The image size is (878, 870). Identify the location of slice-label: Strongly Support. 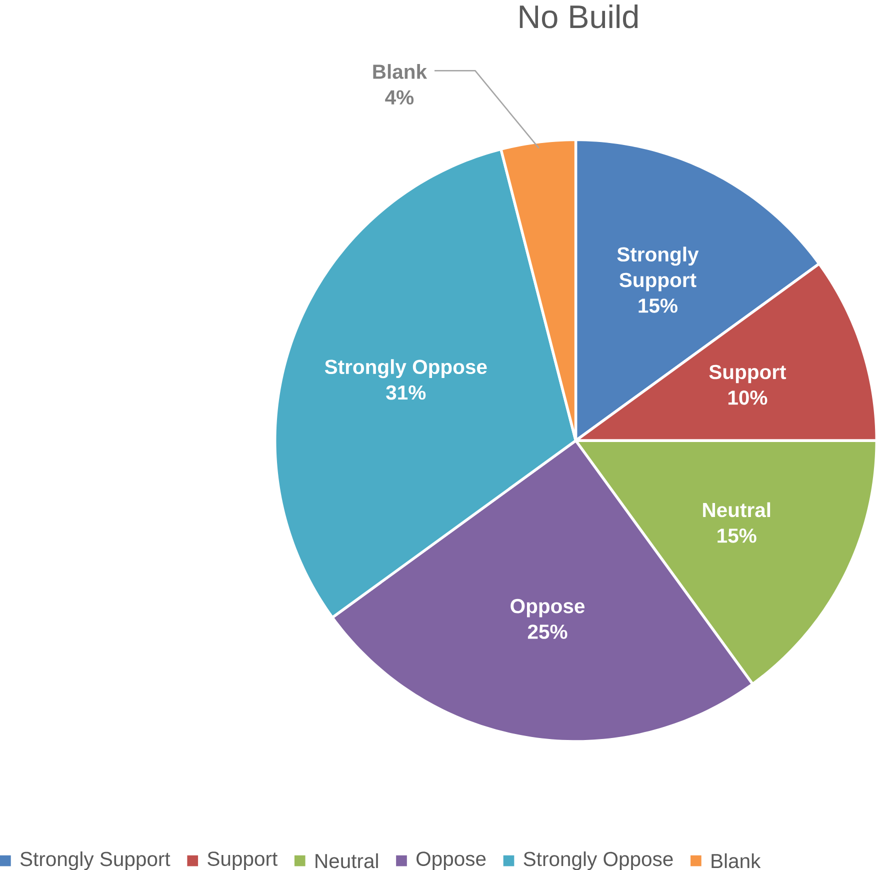
(658, 269).